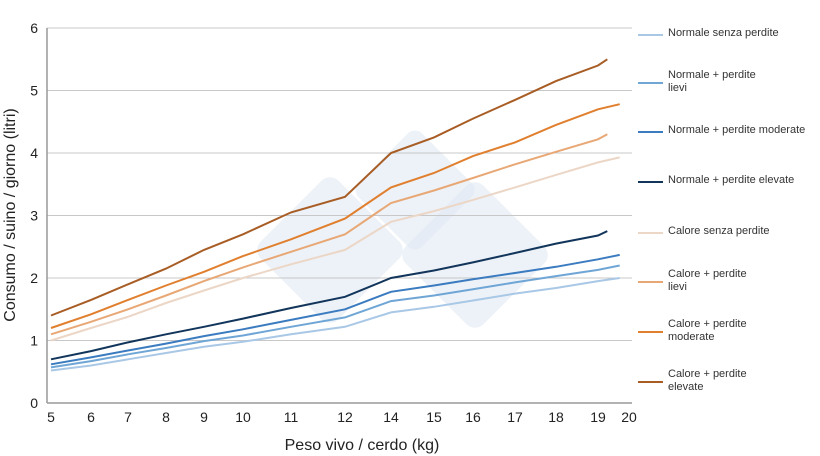  What do you see at coordinates (166, 417) in the screenshot?
I see `x-tick-label: 8` at bounding box center [166, 417].